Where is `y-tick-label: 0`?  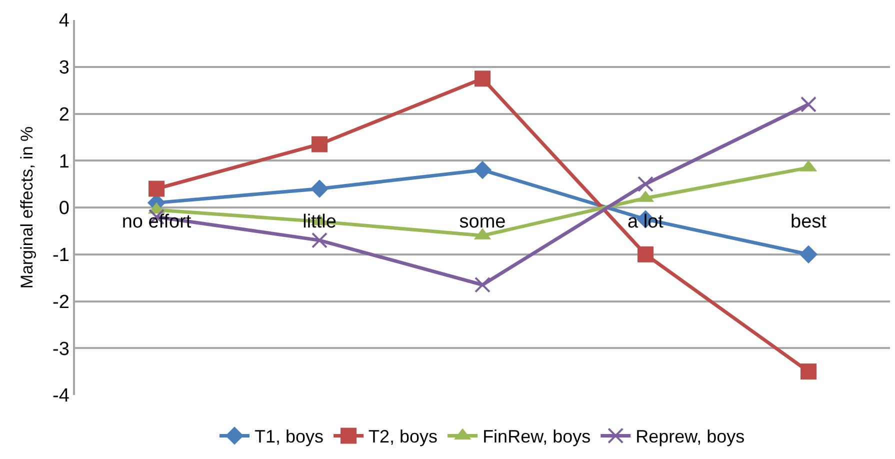
y-tick-label: 0 is located at coordinates (64, 209).